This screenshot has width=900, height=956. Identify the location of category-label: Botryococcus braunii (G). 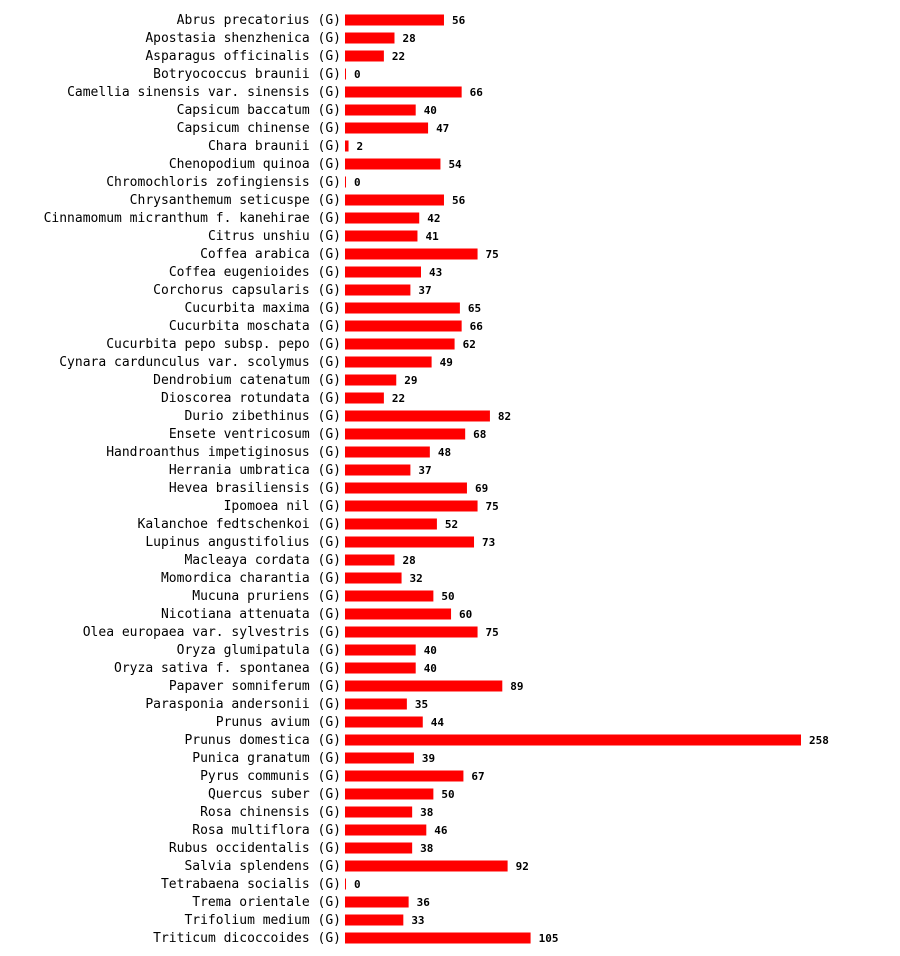
(247, 74).